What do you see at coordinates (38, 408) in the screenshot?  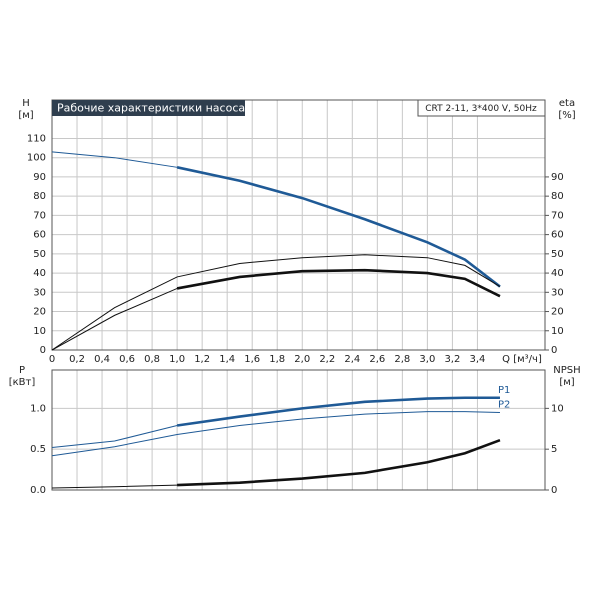 I see `y-tick-label: 1.0` at bounding box center [38, 408].